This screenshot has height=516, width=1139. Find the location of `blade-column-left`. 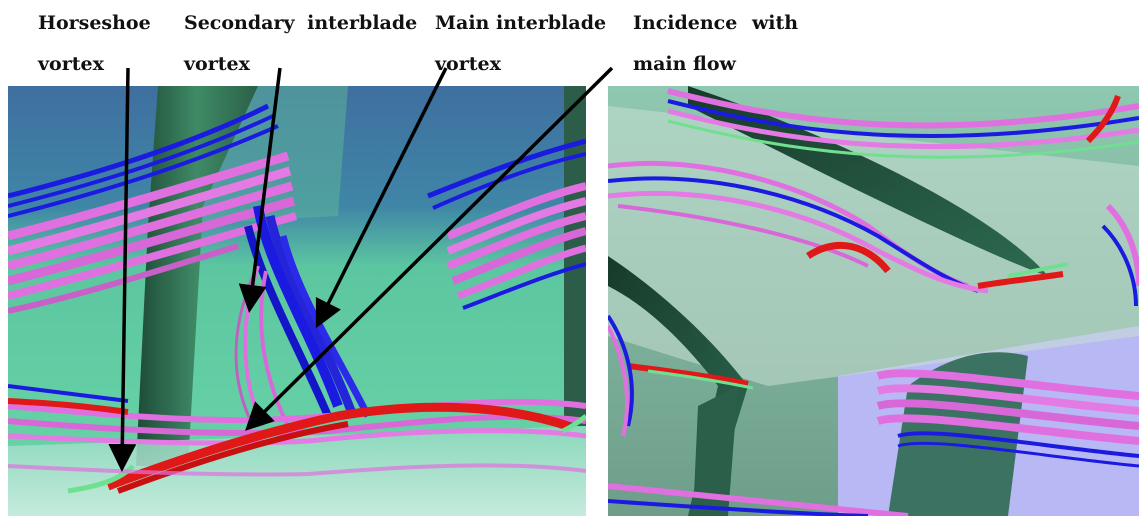

blade-column-left is located at coordinates (715, 451).